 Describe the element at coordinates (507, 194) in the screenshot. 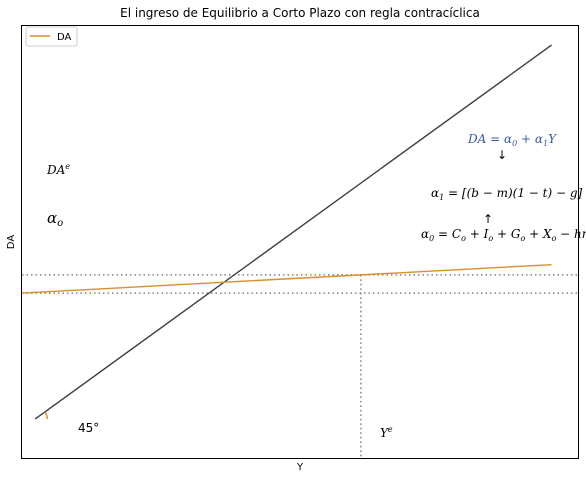

I see `annotation-alpha1-equation: α1 = [(b − m)(1 − t) − g]` at that location.